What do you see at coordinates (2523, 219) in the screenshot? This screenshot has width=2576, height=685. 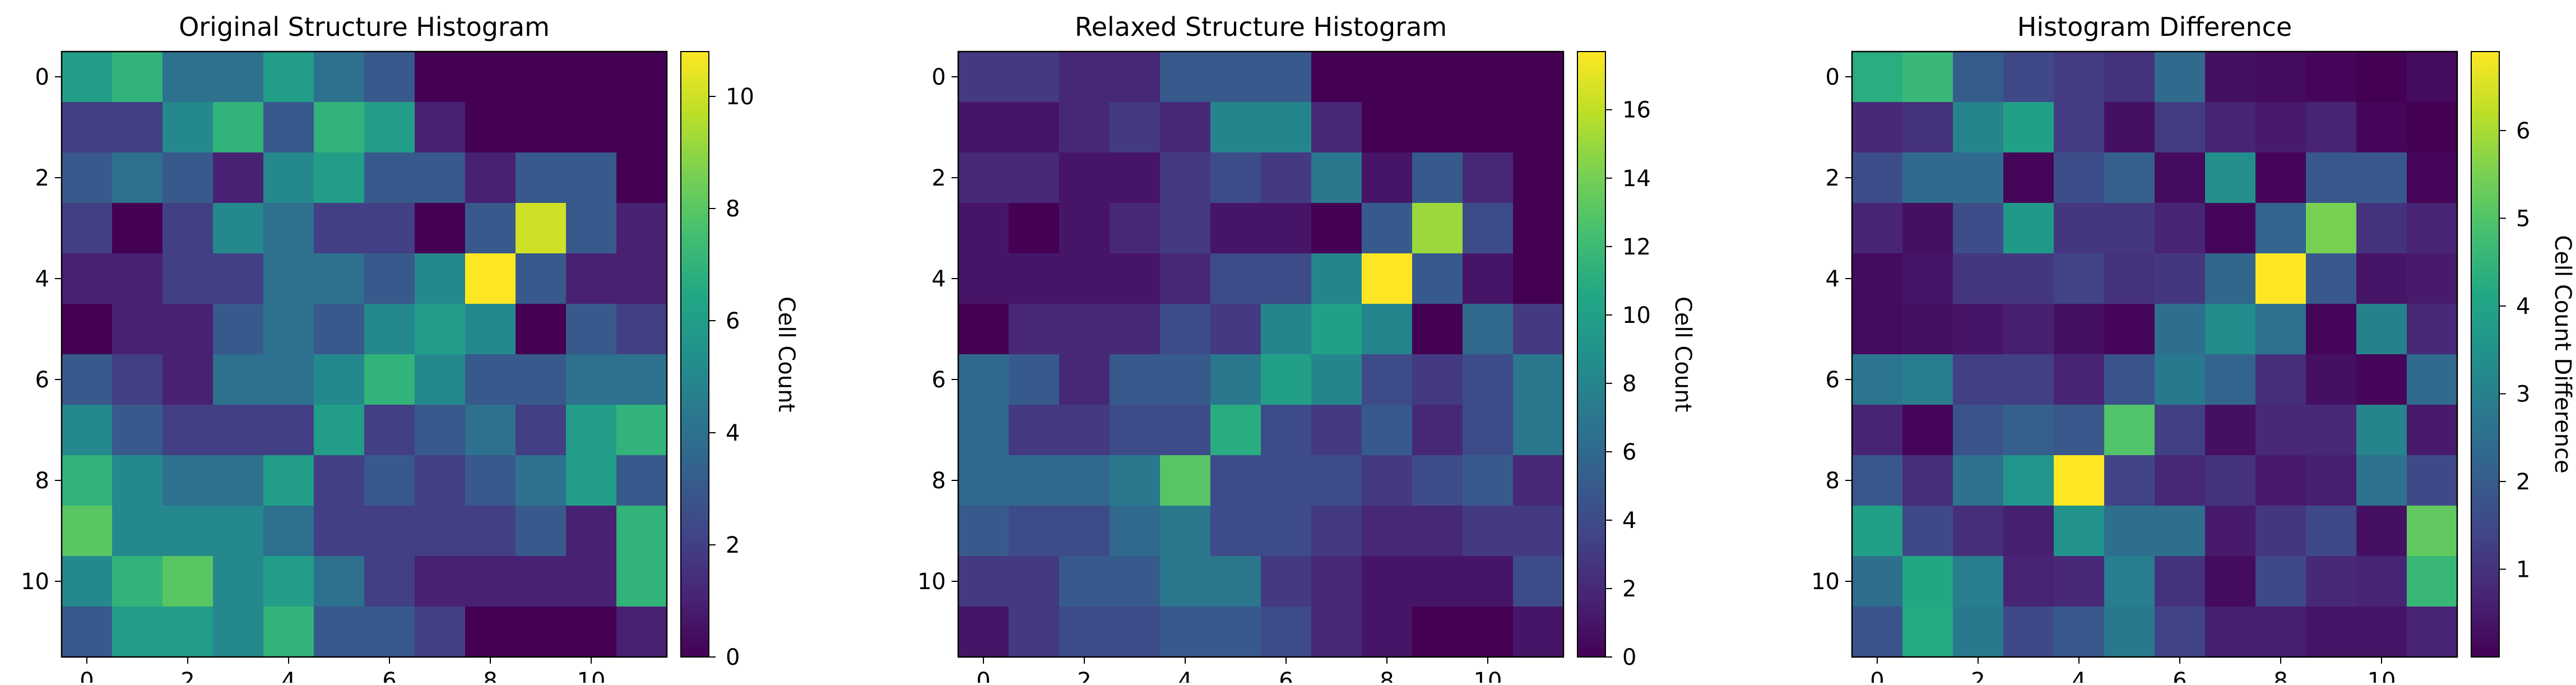 I see `colorbar-tick-label: 5` at bounding box center [2523, 219].